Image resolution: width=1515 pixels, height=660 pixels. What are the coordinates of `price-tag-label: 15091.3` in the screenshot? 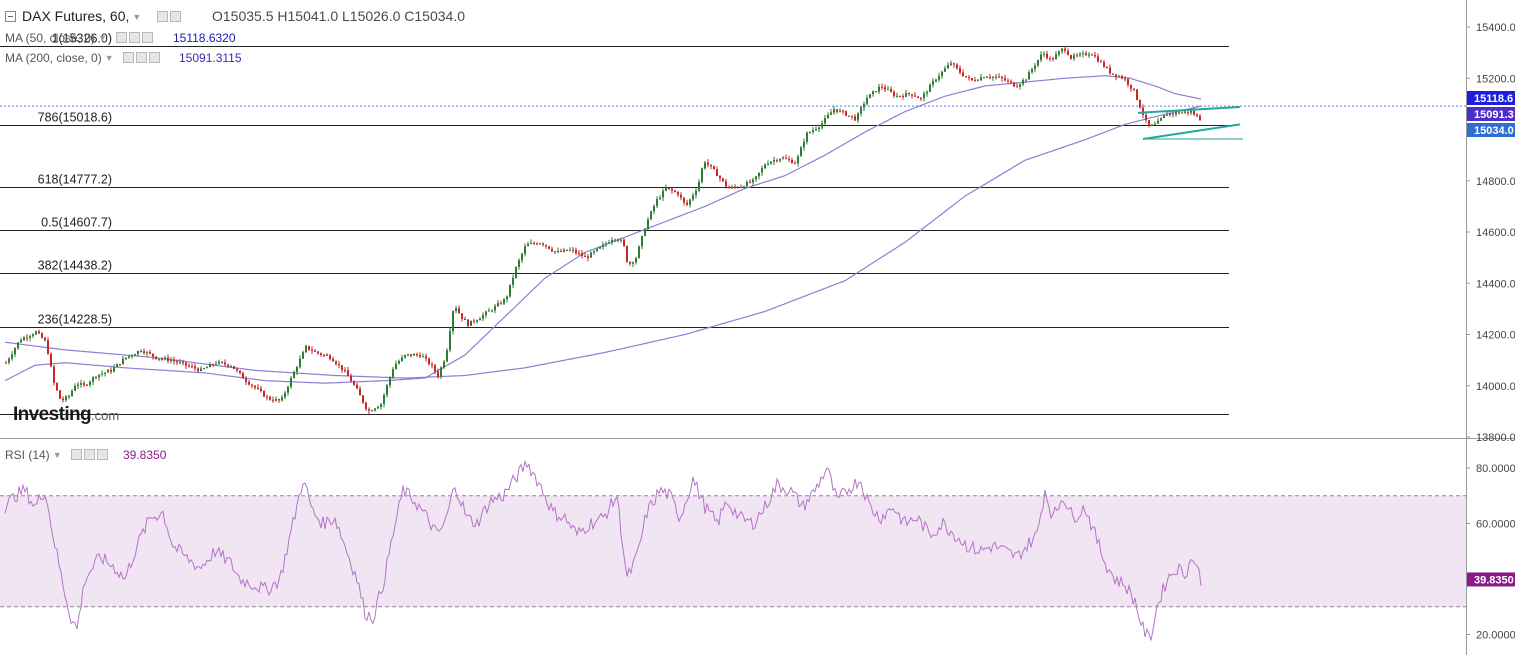 It's located at (1494, 115).